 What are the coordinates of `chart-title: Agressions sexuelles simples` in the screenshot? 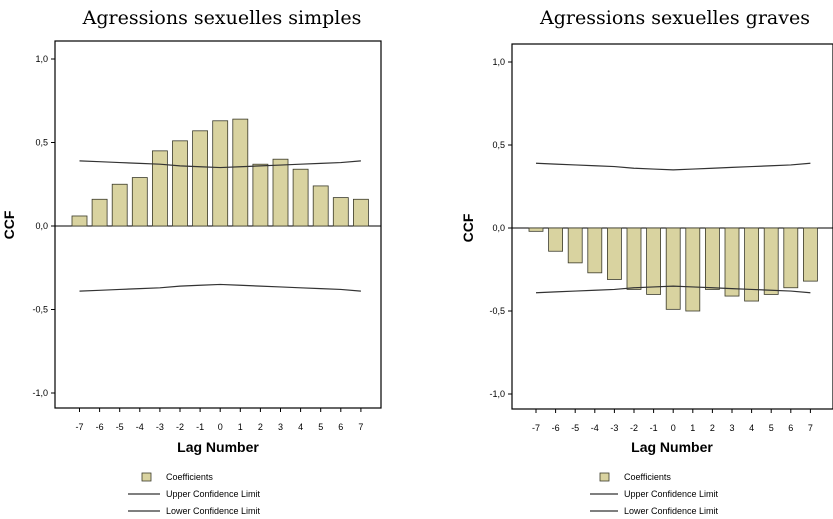 It's located at (222, 18).